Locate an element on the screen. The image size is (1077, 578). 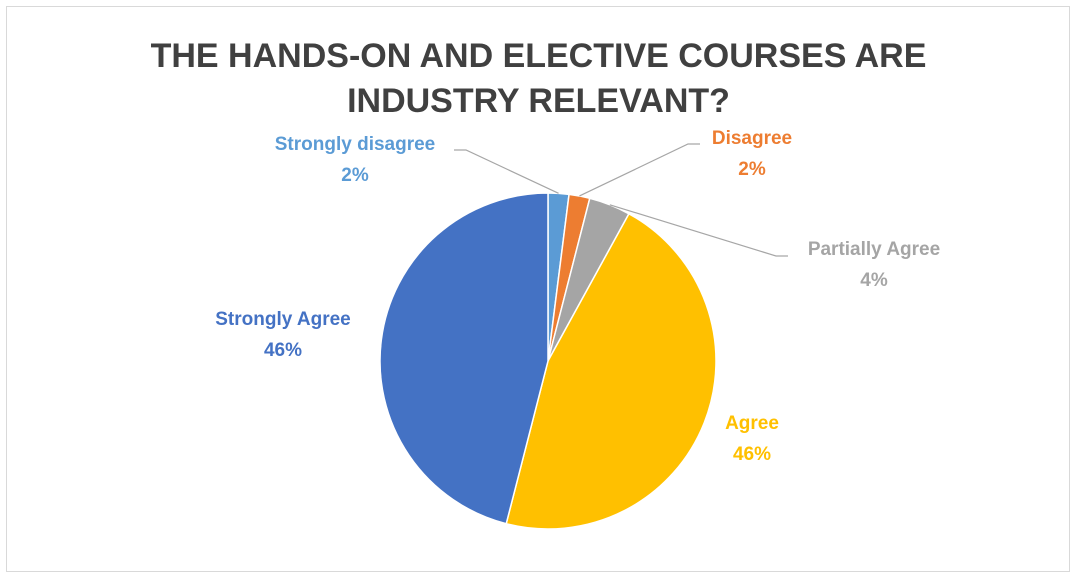
leader-lines is located at coordinates (621, 200).